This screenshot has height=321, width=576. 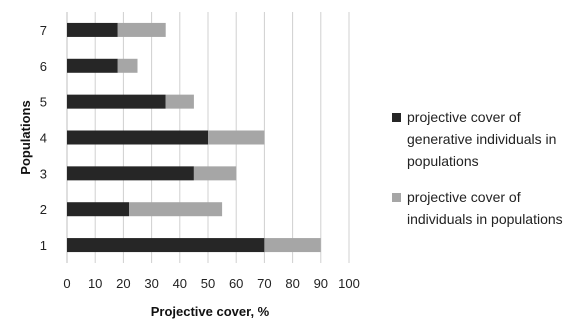 I want to click on y-tick-label: 5, so click(x=43, y=102).